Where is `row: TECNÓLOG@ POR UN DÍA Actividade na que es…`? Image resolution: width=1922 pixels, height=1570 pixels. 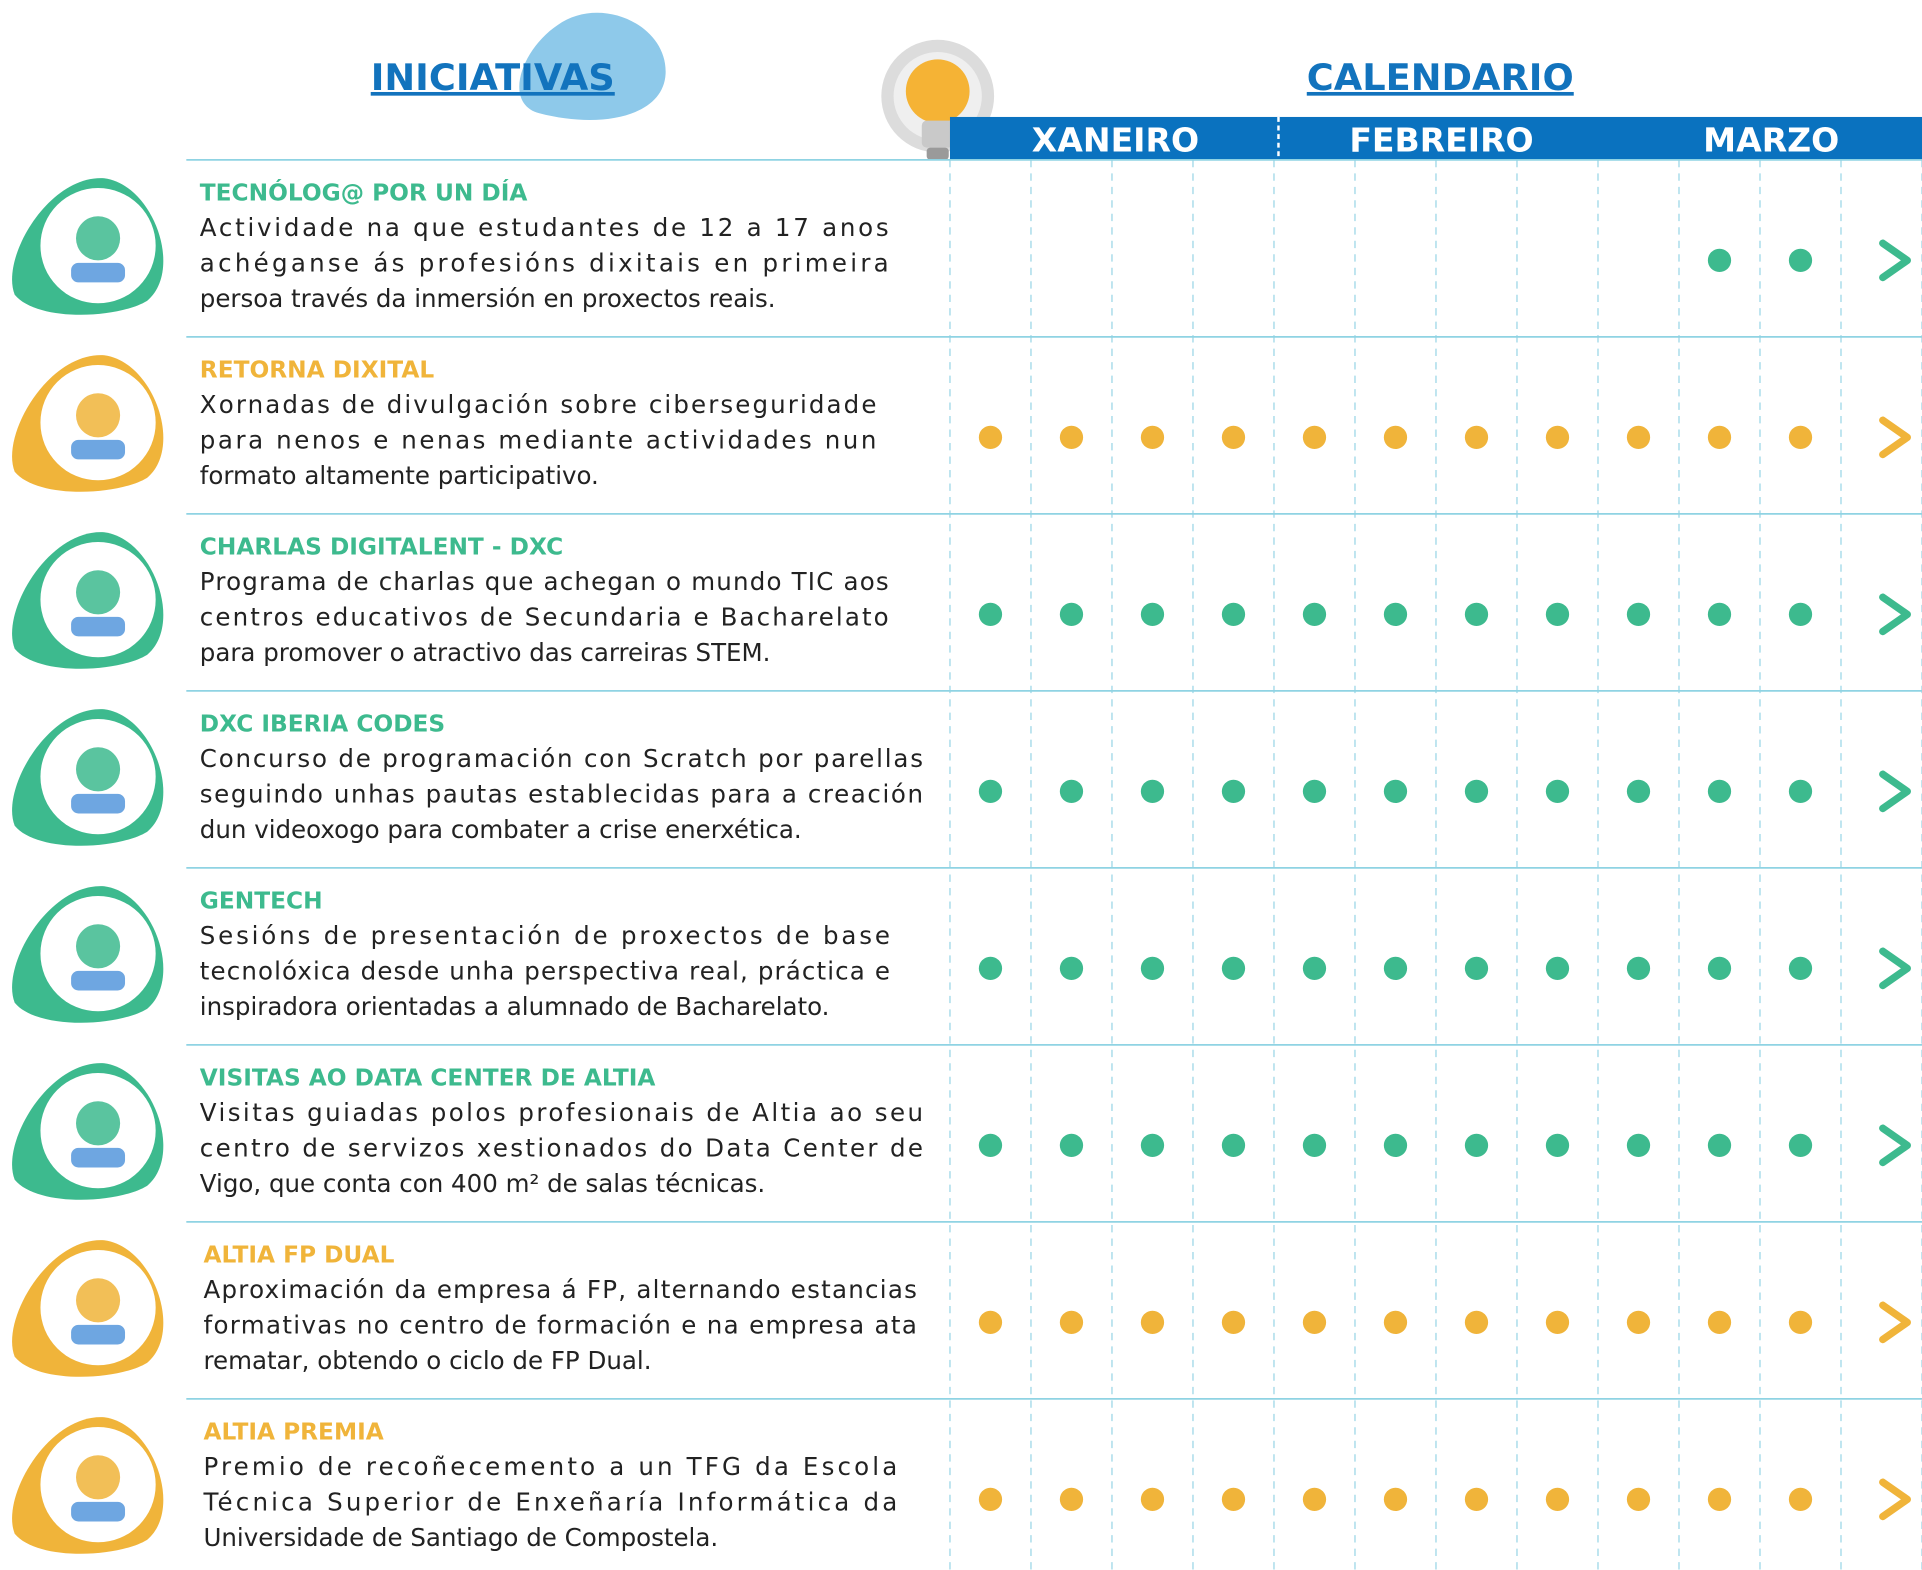
row: TECNÓLOG@ POR UN DÍA Actividade na que es… is located at coordinates (967, 236).